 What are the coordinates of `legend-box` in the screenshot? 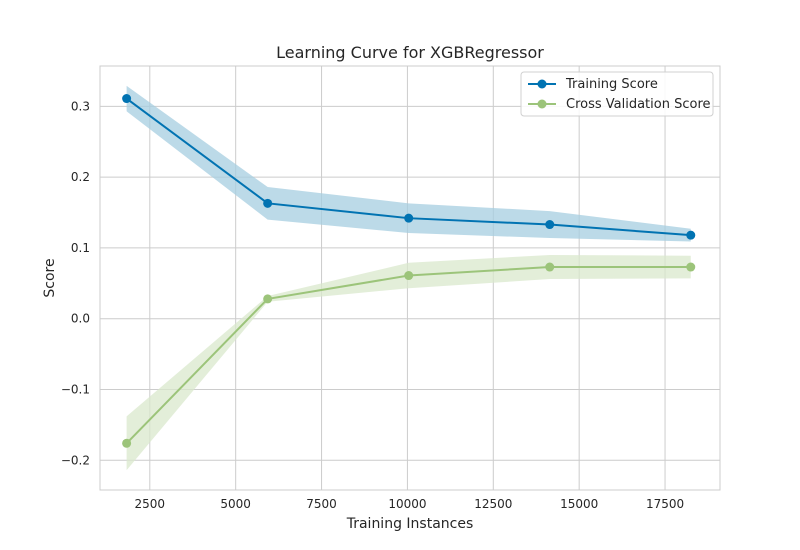 It's located at (617, 94).